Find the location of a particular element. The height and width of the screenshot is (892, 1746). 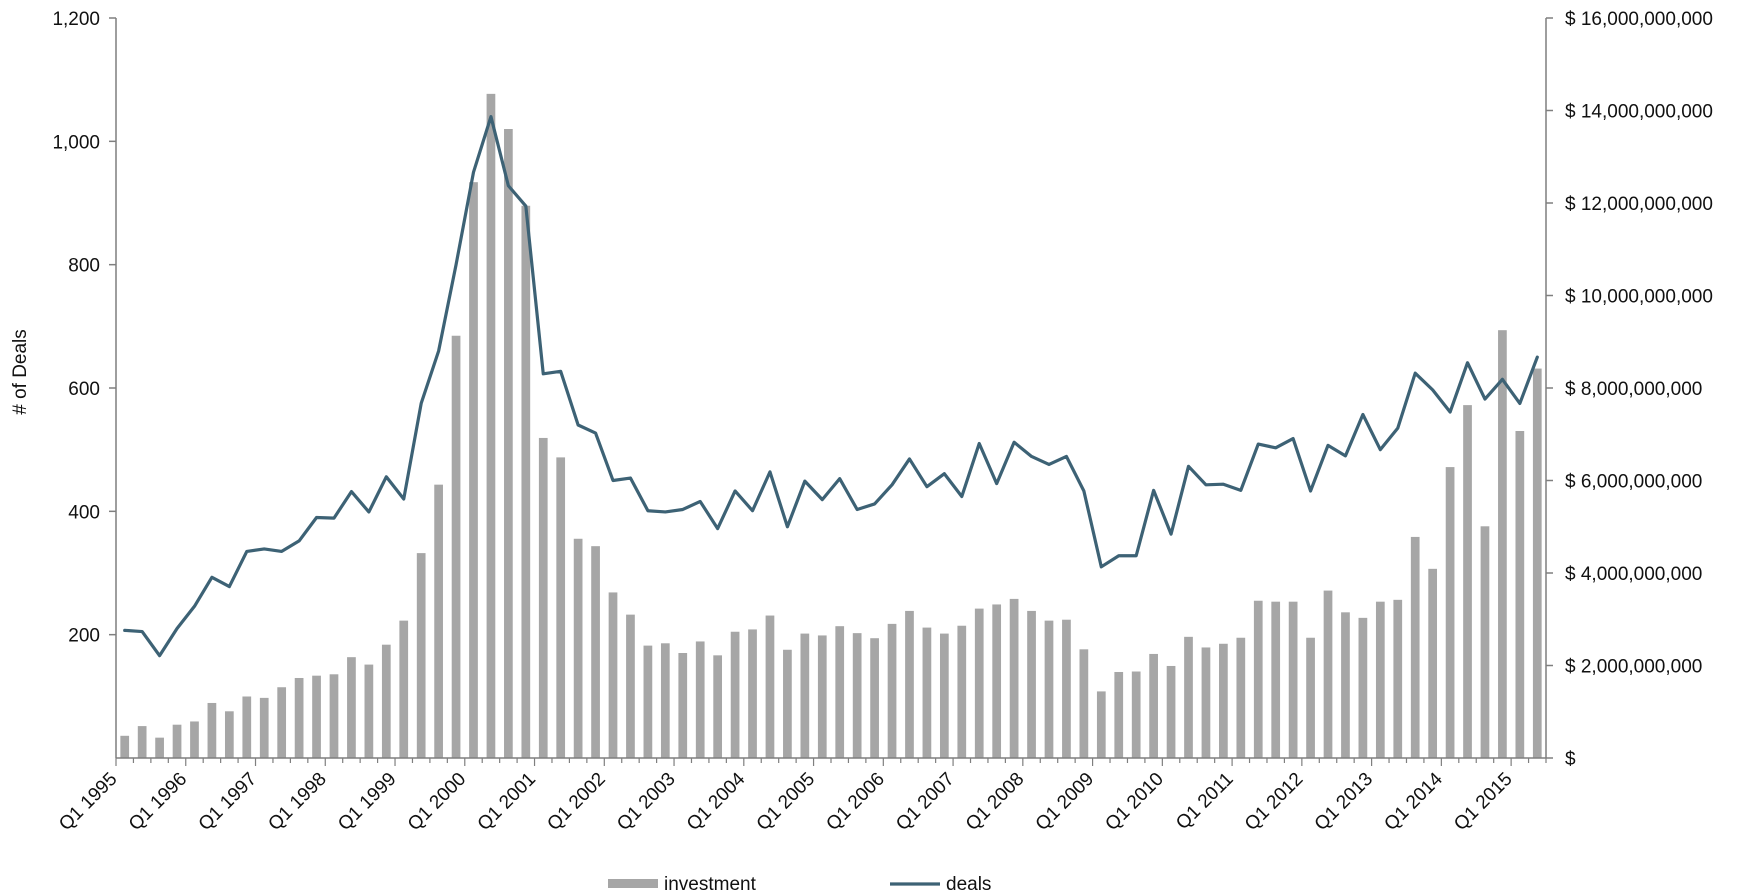

right-tick-label: $ 2,000,000,000 is located at coordinates (1633, 667).